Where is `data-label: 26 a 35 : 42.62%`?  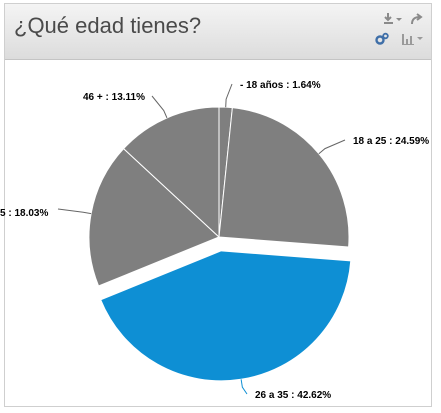 data-label: 26 a 35 : 42.62% is located at coordinates (293, 395).